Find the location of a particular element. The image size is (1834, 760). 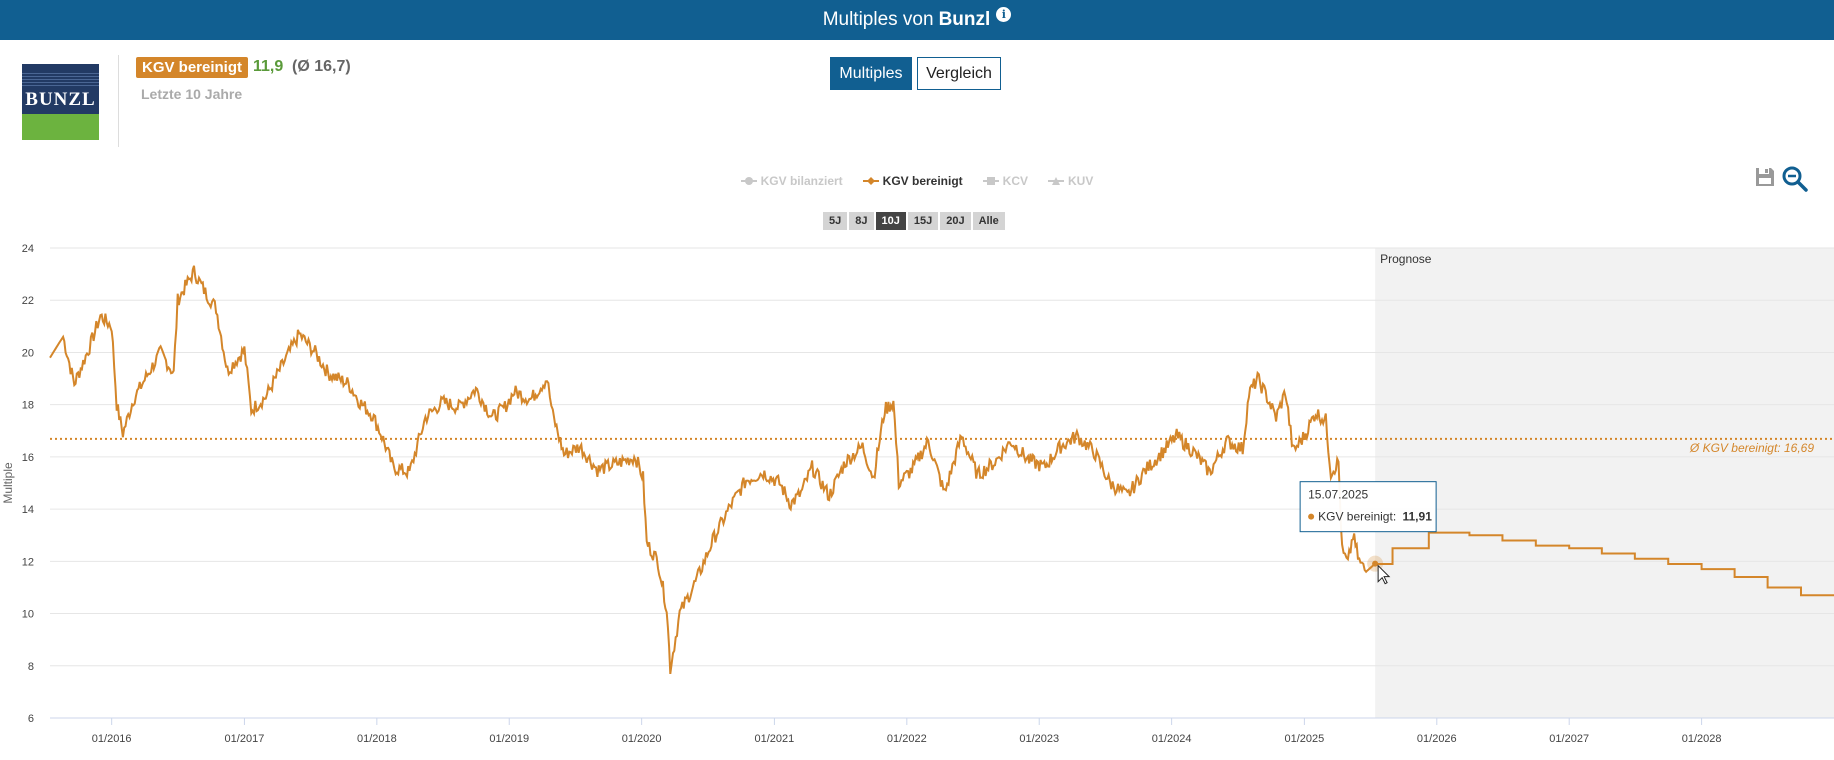

x-tick-label: 01/2017 is located at coordinates (245, 739).